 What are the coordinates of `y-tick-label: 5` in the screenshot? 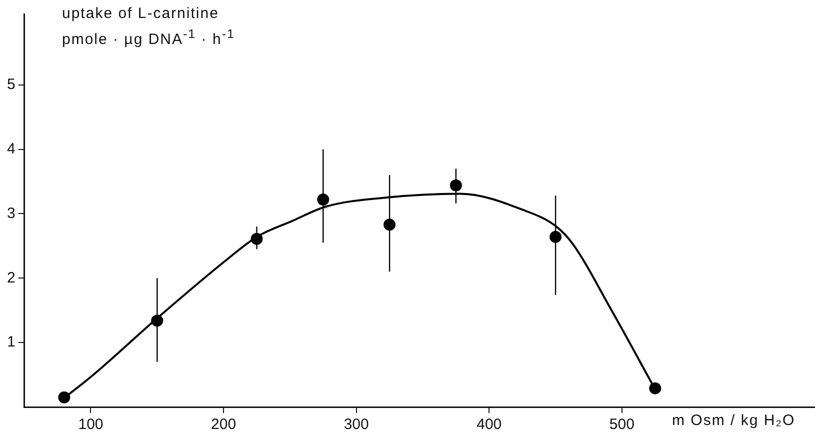 It's located at (11, 85).